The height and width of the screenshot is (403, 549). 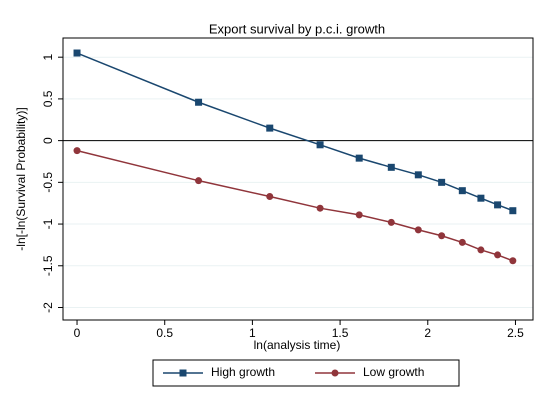 What do you see at coordinates (48, 223) in the screenshot?
I see `y-tick-label: -1` at bounding box center [48, 223].